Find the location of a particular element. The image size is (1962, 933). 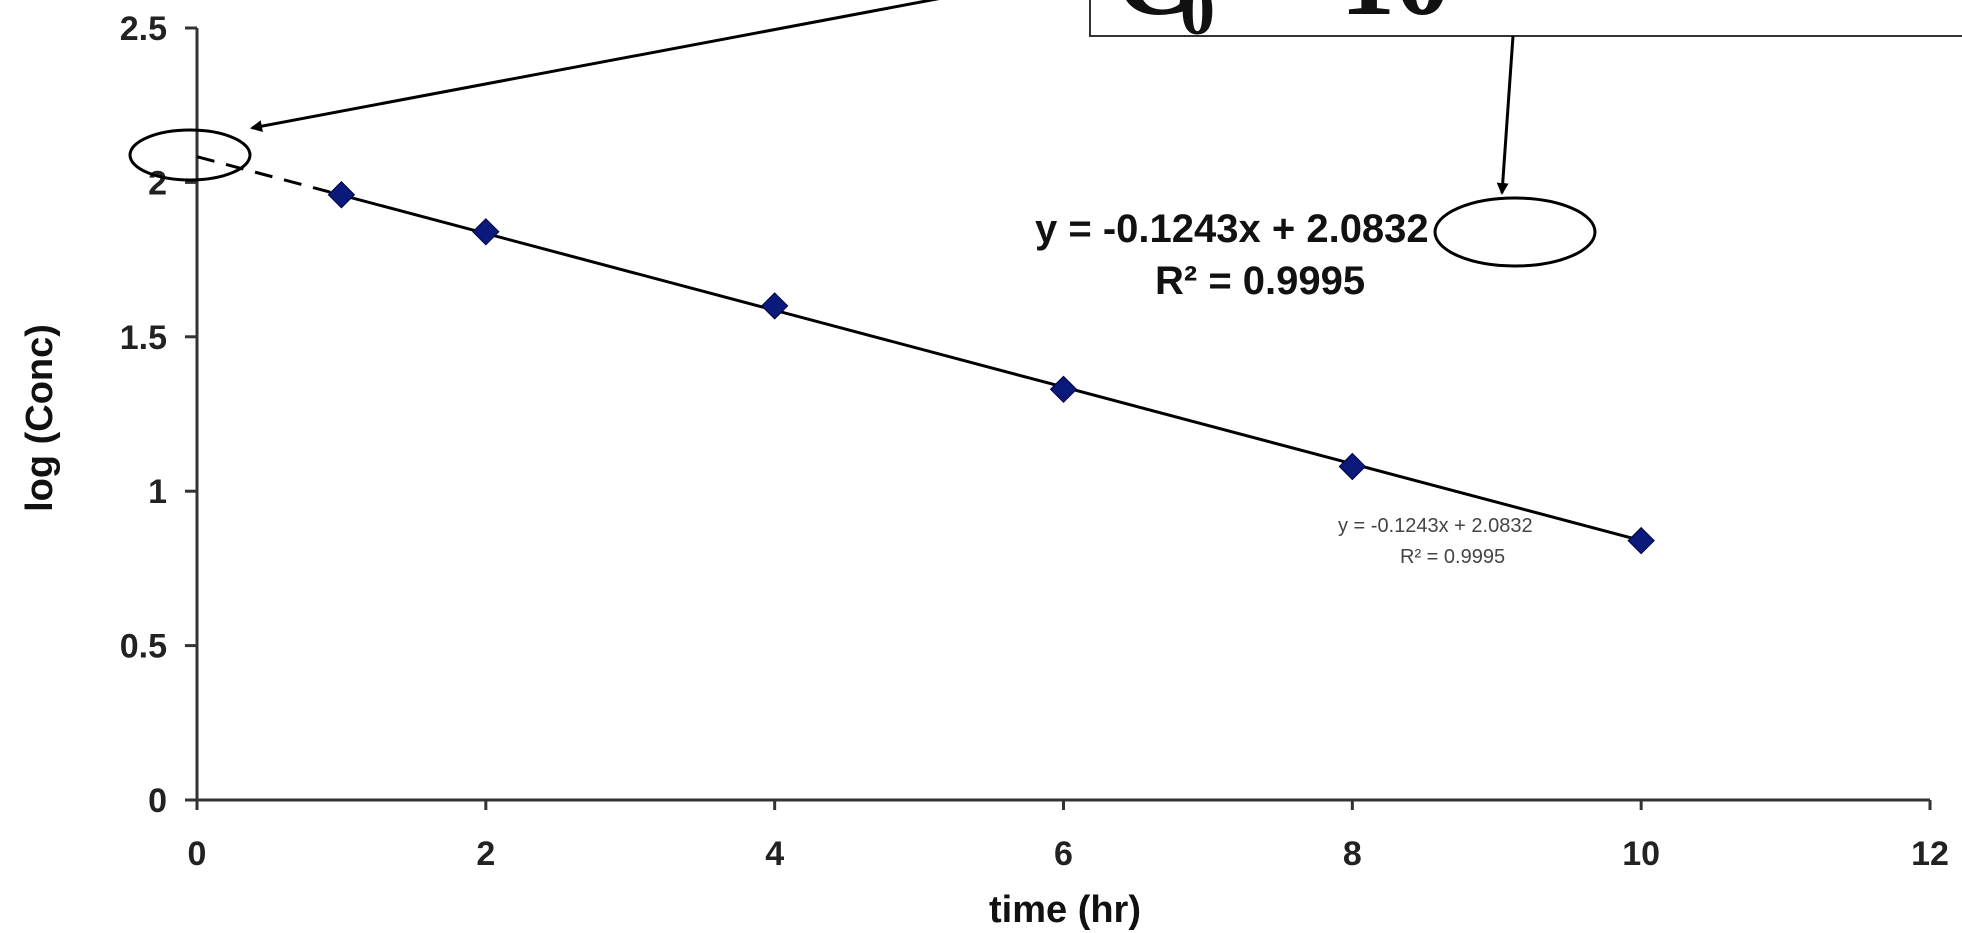

x-tick-label: 12 is located at coordinates (1930, 854).